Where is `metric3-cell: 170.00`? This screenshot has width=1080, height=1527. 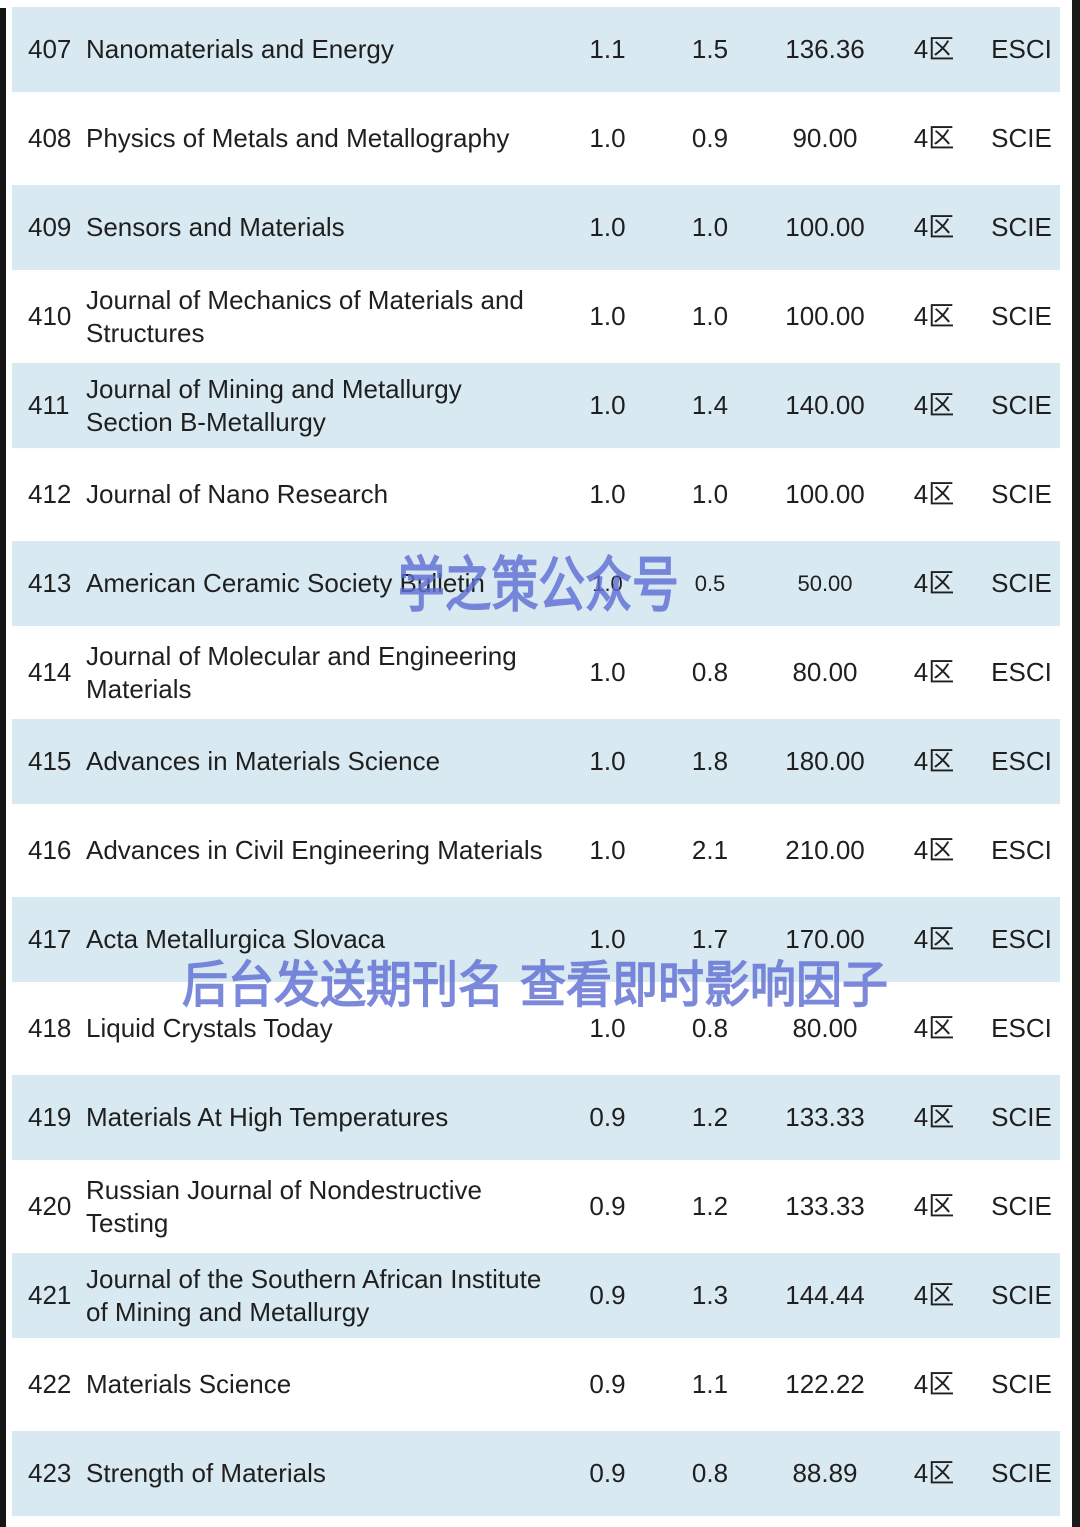
metric3-cell: 170.00 is located at coordinates (825, 939).